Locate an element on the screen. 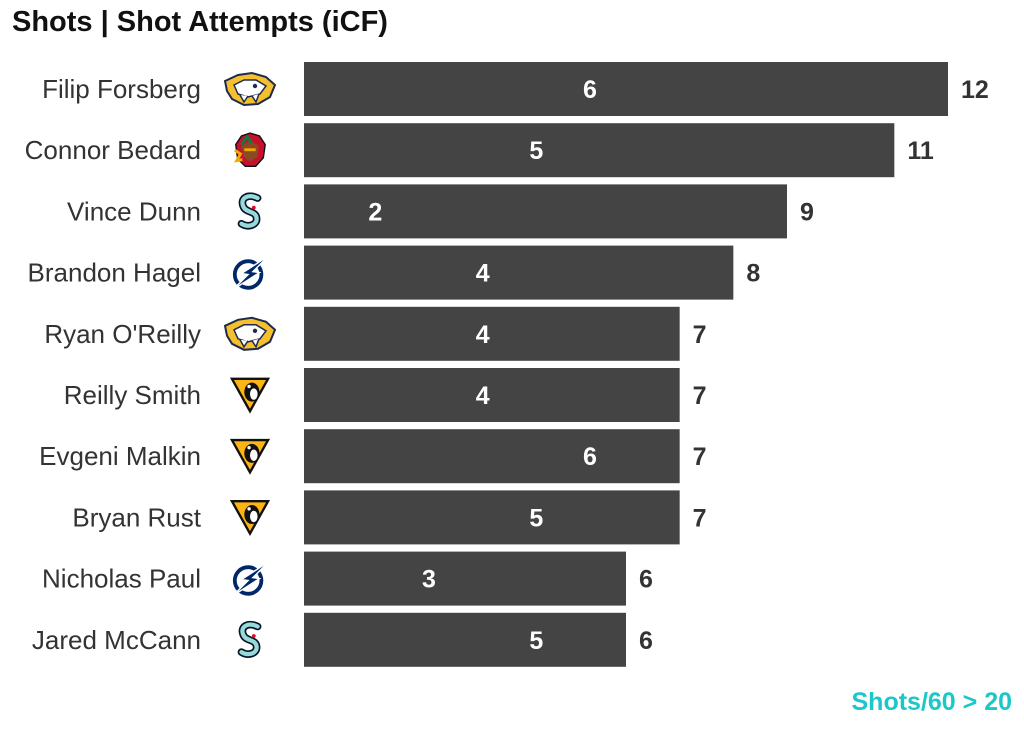  shots-value-label: 3 is located at coordinates (429, 580).